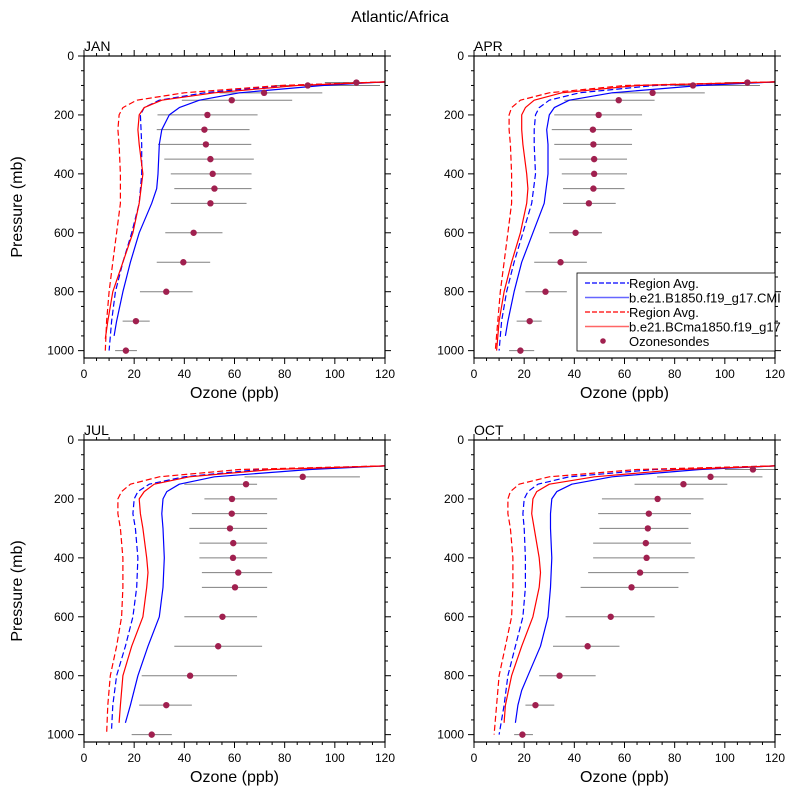 The image size is (800, 800). What do you see at coordinates (488, 46) in the screenshot?
I see `panel-title: APR` at bounding box center [488, 46].